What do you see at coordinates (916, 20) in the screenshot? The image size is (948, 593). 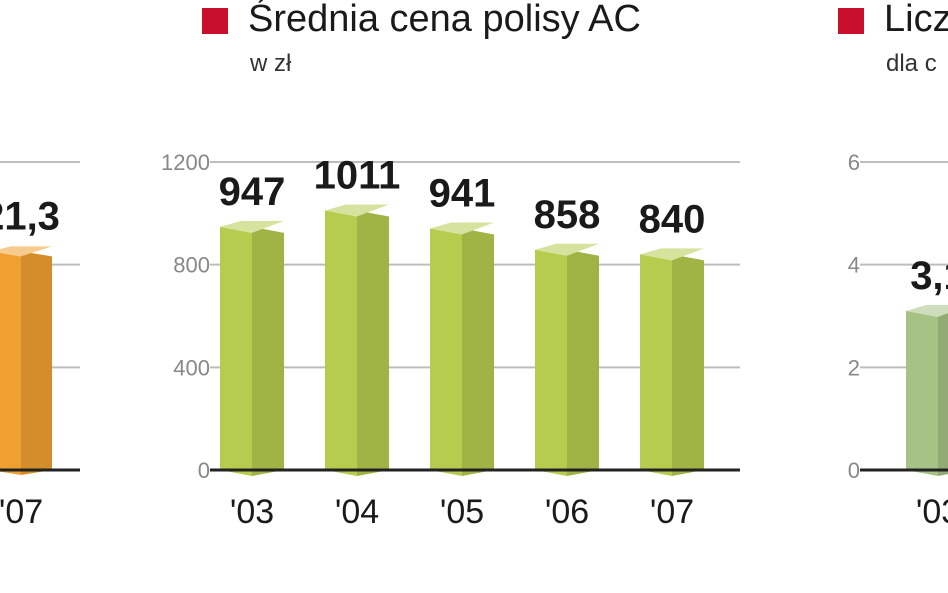 I see `chart-title: Licz` at bounding box center [916, 20].